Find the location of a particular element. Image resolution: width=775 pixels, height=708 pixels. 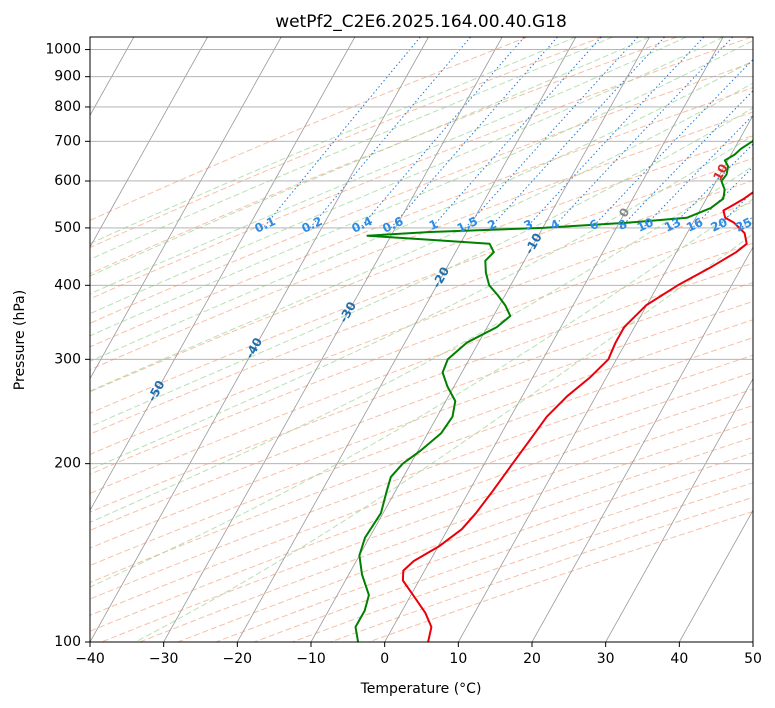

chart-title: wetPf2_C2E6.2025.164.00.40.G18 is located at coordinates (421, 22).